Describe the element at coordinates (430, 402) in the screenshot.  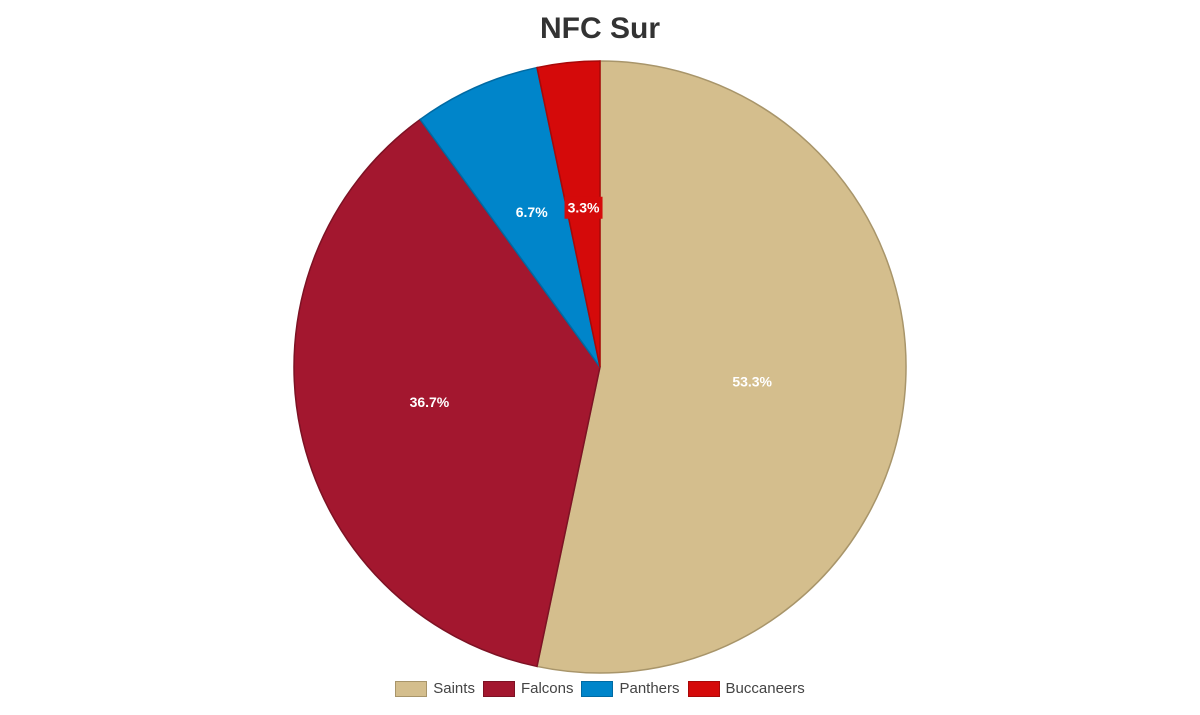
I see `slice-label-falcons: 36.7%` at that location.